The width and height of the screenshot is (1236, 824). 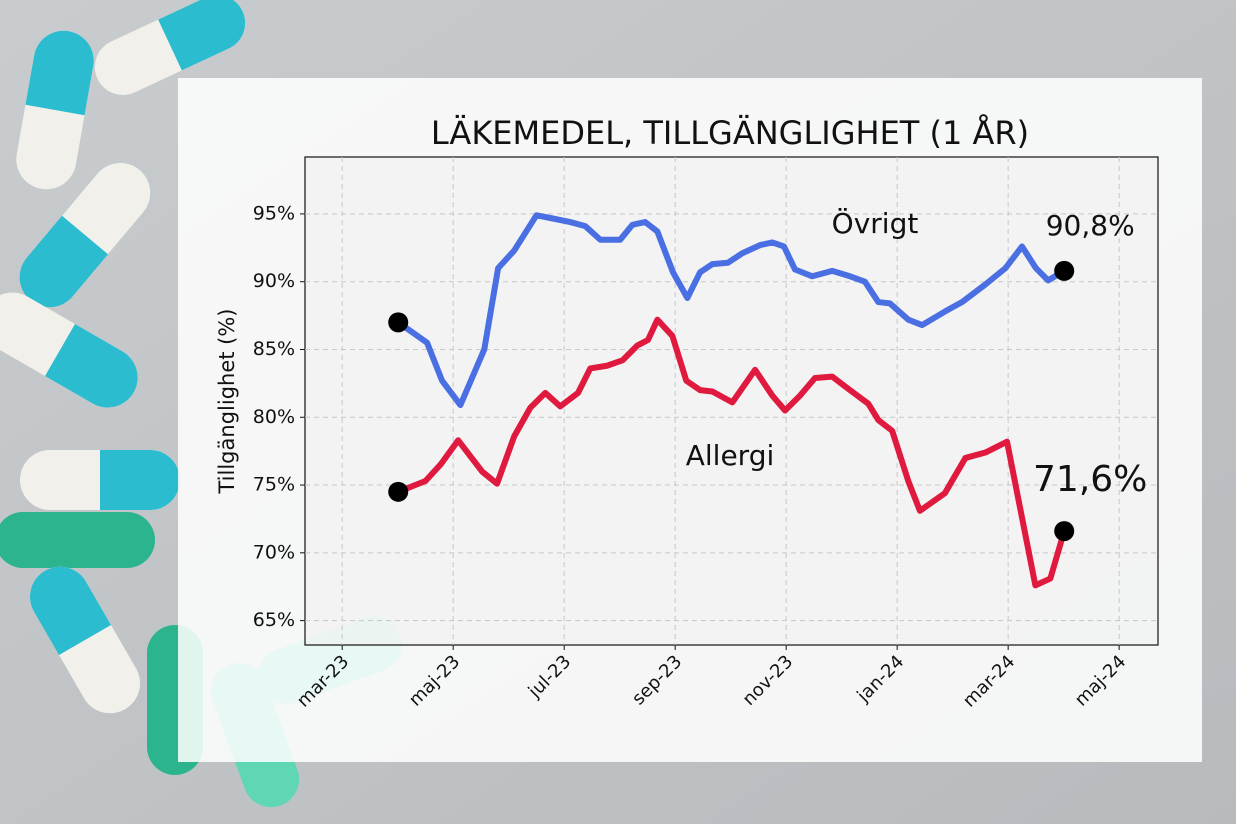 What do you see at coordinates (875, 223) in the screenshot?
I see `series-label: Övrigt` at bounding box center [875, 223].